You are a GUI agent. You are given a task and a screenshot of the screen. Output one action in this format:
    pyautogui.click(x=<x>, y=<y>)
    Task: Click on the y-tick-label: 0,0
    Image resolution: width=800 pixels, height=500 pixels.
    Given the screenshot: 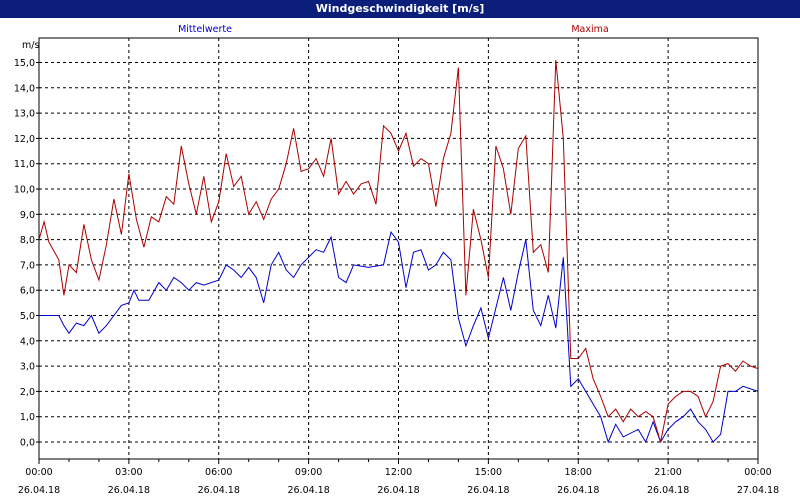 What is the action you would take?
    pyautogui.click(x=27, y=443)
    